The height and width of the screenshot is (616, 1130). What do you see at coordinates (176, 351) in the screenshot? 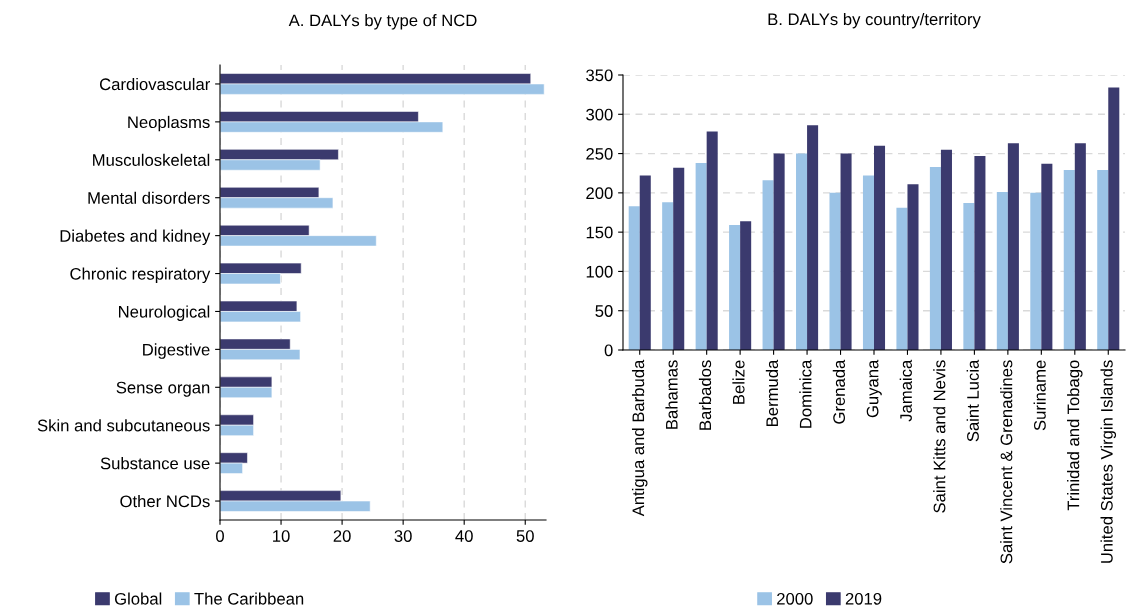
I see `y-tick-label: Digestive` at bounding box center [176, 351].